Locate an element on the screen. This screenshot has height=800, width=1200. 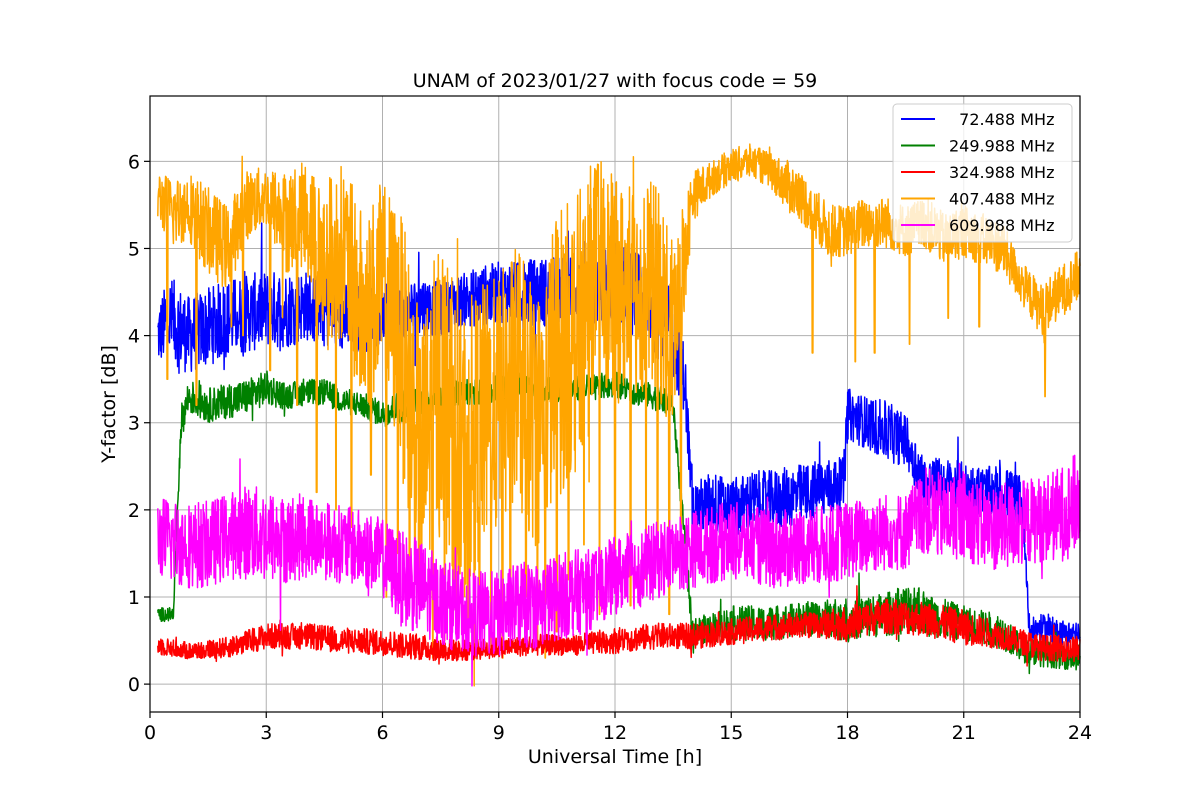
x-tick-label-7: 21 is located at coordinates (964, 733).